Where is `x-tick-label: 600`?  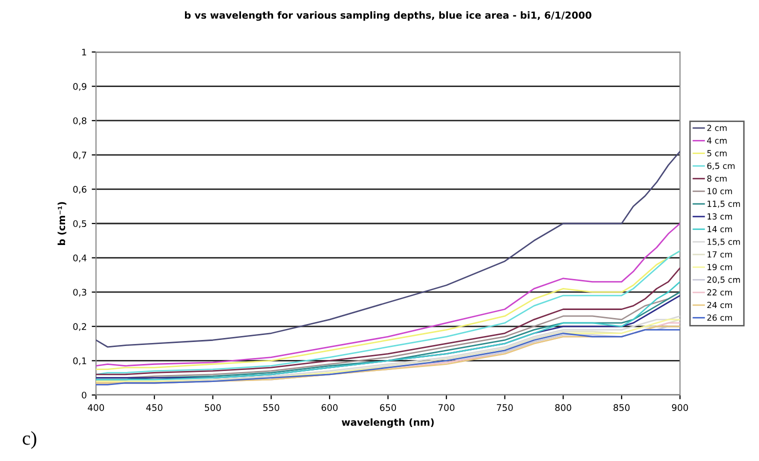 x-tick-label: 600 is located at coordinates (330, 408).